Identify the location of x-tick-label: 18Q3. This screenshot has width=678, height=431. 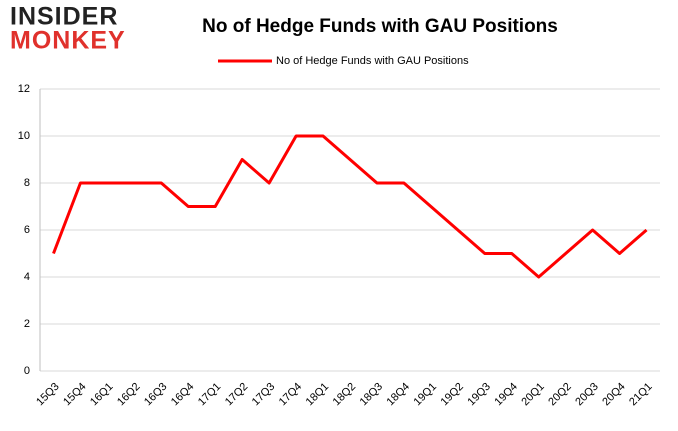
(372, 395).